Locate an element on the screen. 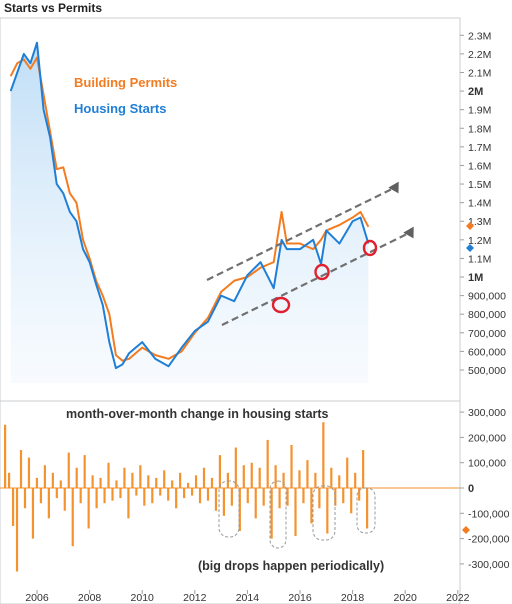 The image size is (512, 604). y-tick-label: 1.7M is located at coordinates (479, 148).